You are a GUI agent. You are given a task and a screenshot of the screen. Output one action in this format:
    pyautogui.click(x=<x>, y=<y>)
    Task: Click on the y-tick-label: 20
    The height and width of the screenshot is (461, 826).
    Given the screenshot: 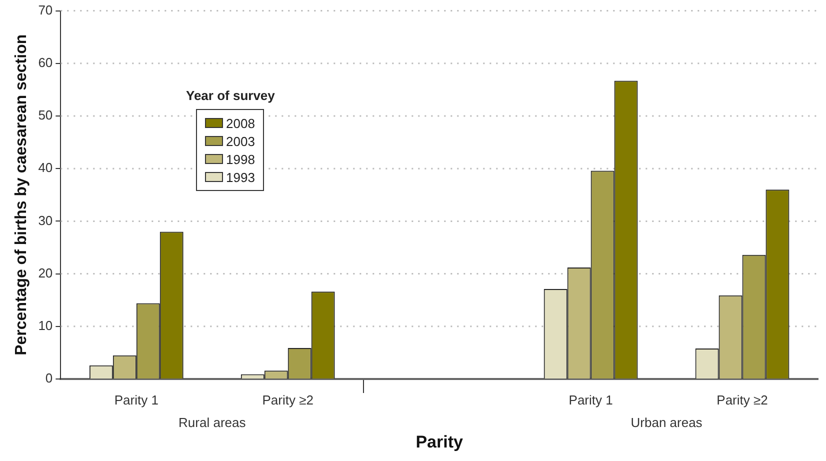 What is the action you would take?
    pyautogui.click(x=45, y=272)
    